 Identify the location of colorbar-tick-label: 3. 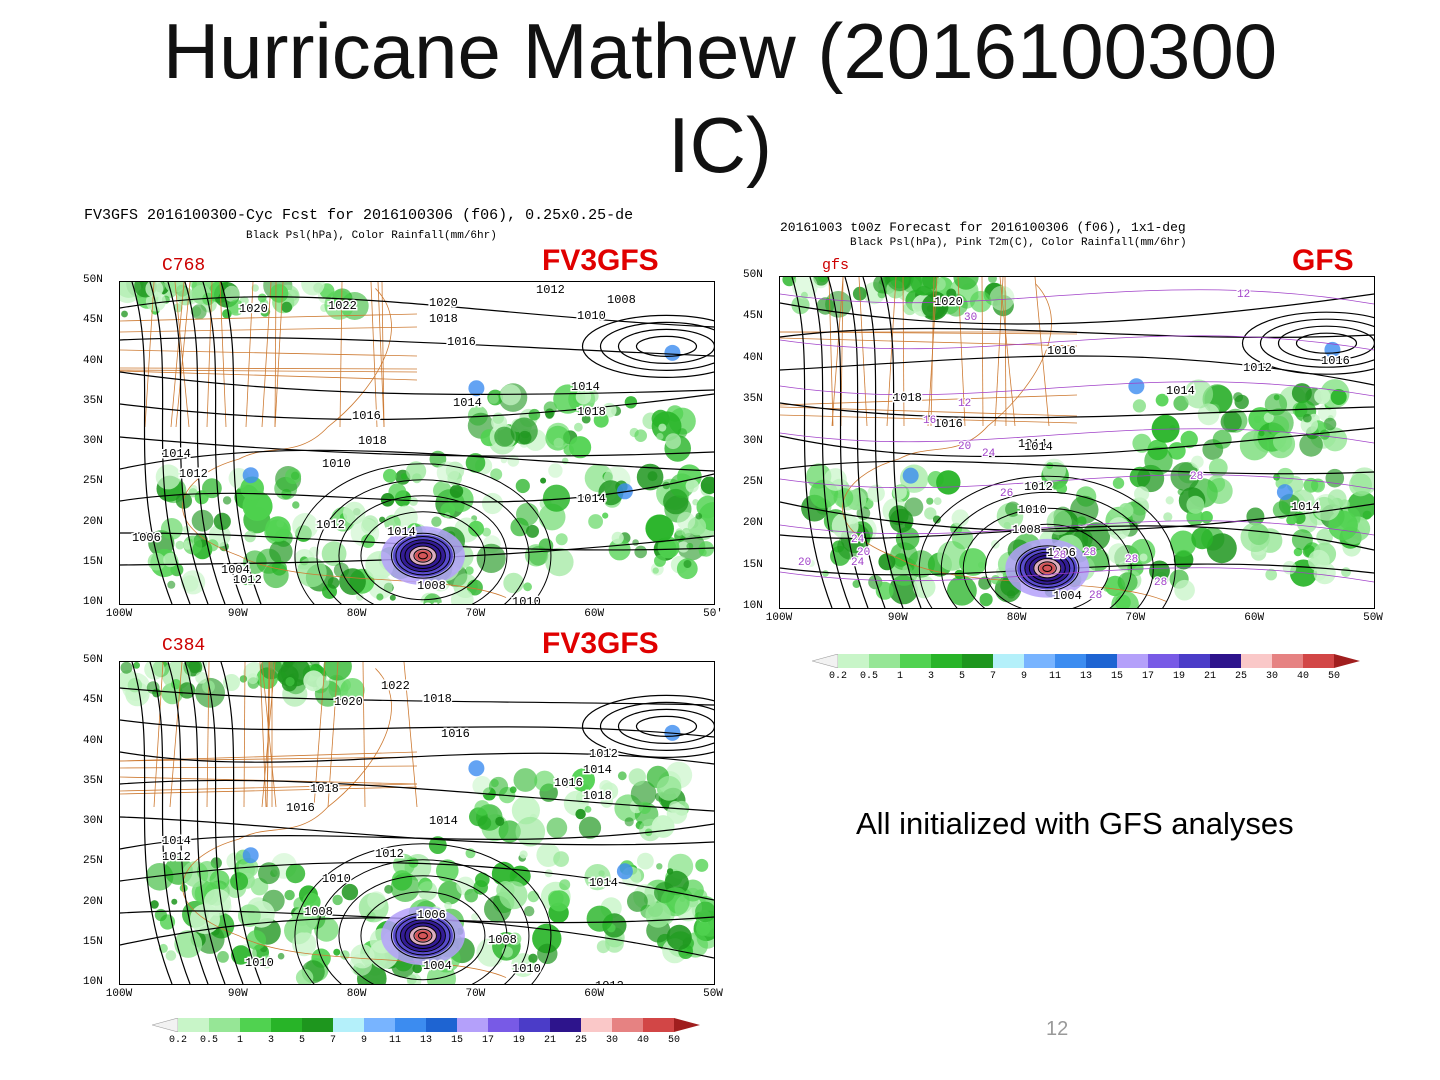
(271, 1040).